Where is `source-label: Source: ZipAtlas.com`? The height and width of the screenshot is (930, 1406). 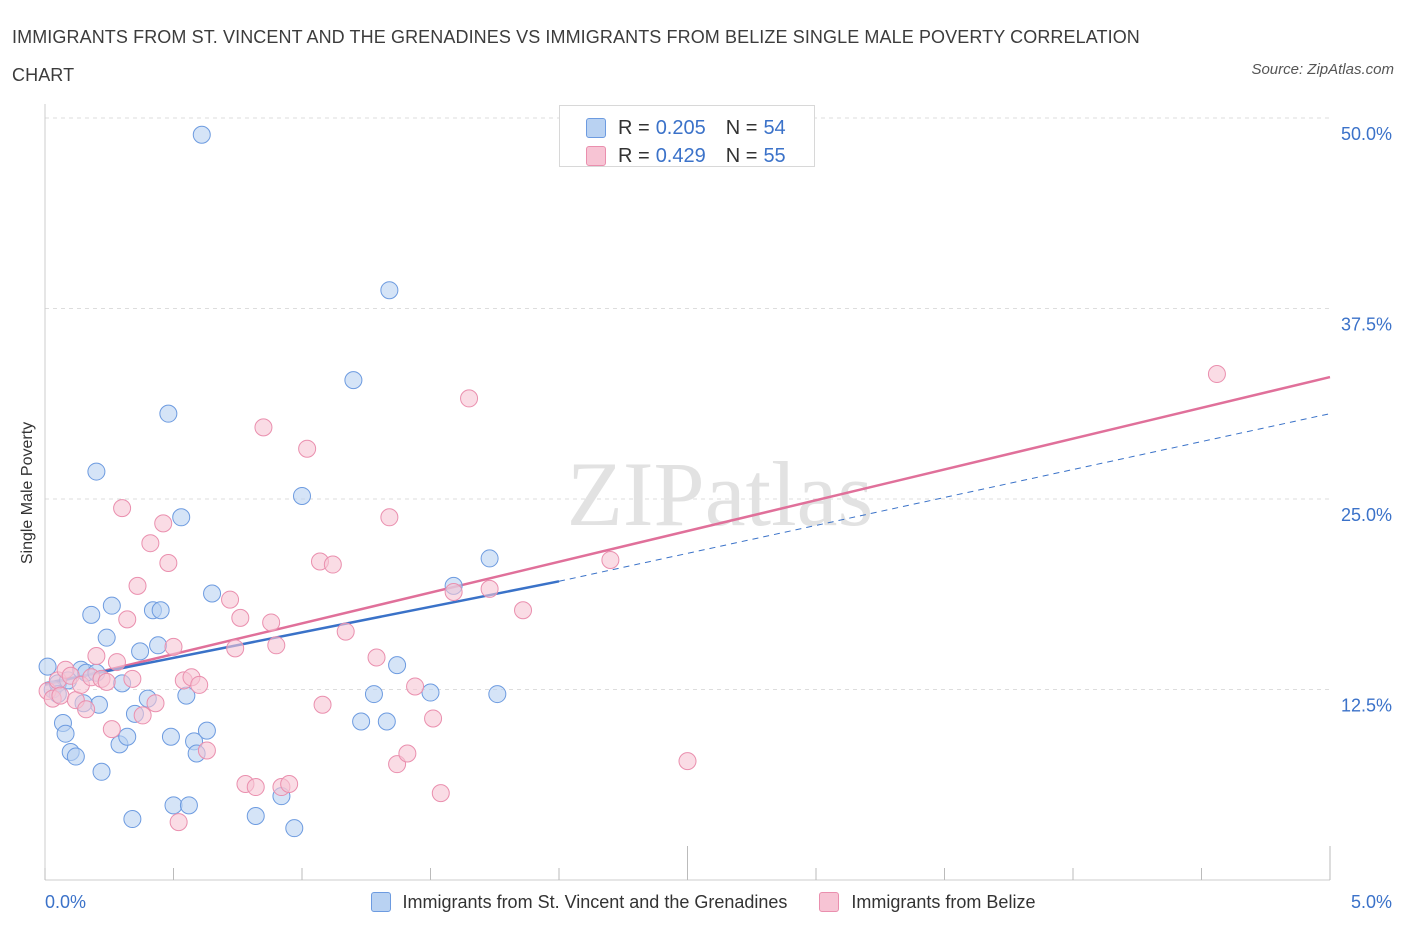
source-label: Source: ZipAtlas.com is located at coordinates (1322, 69).